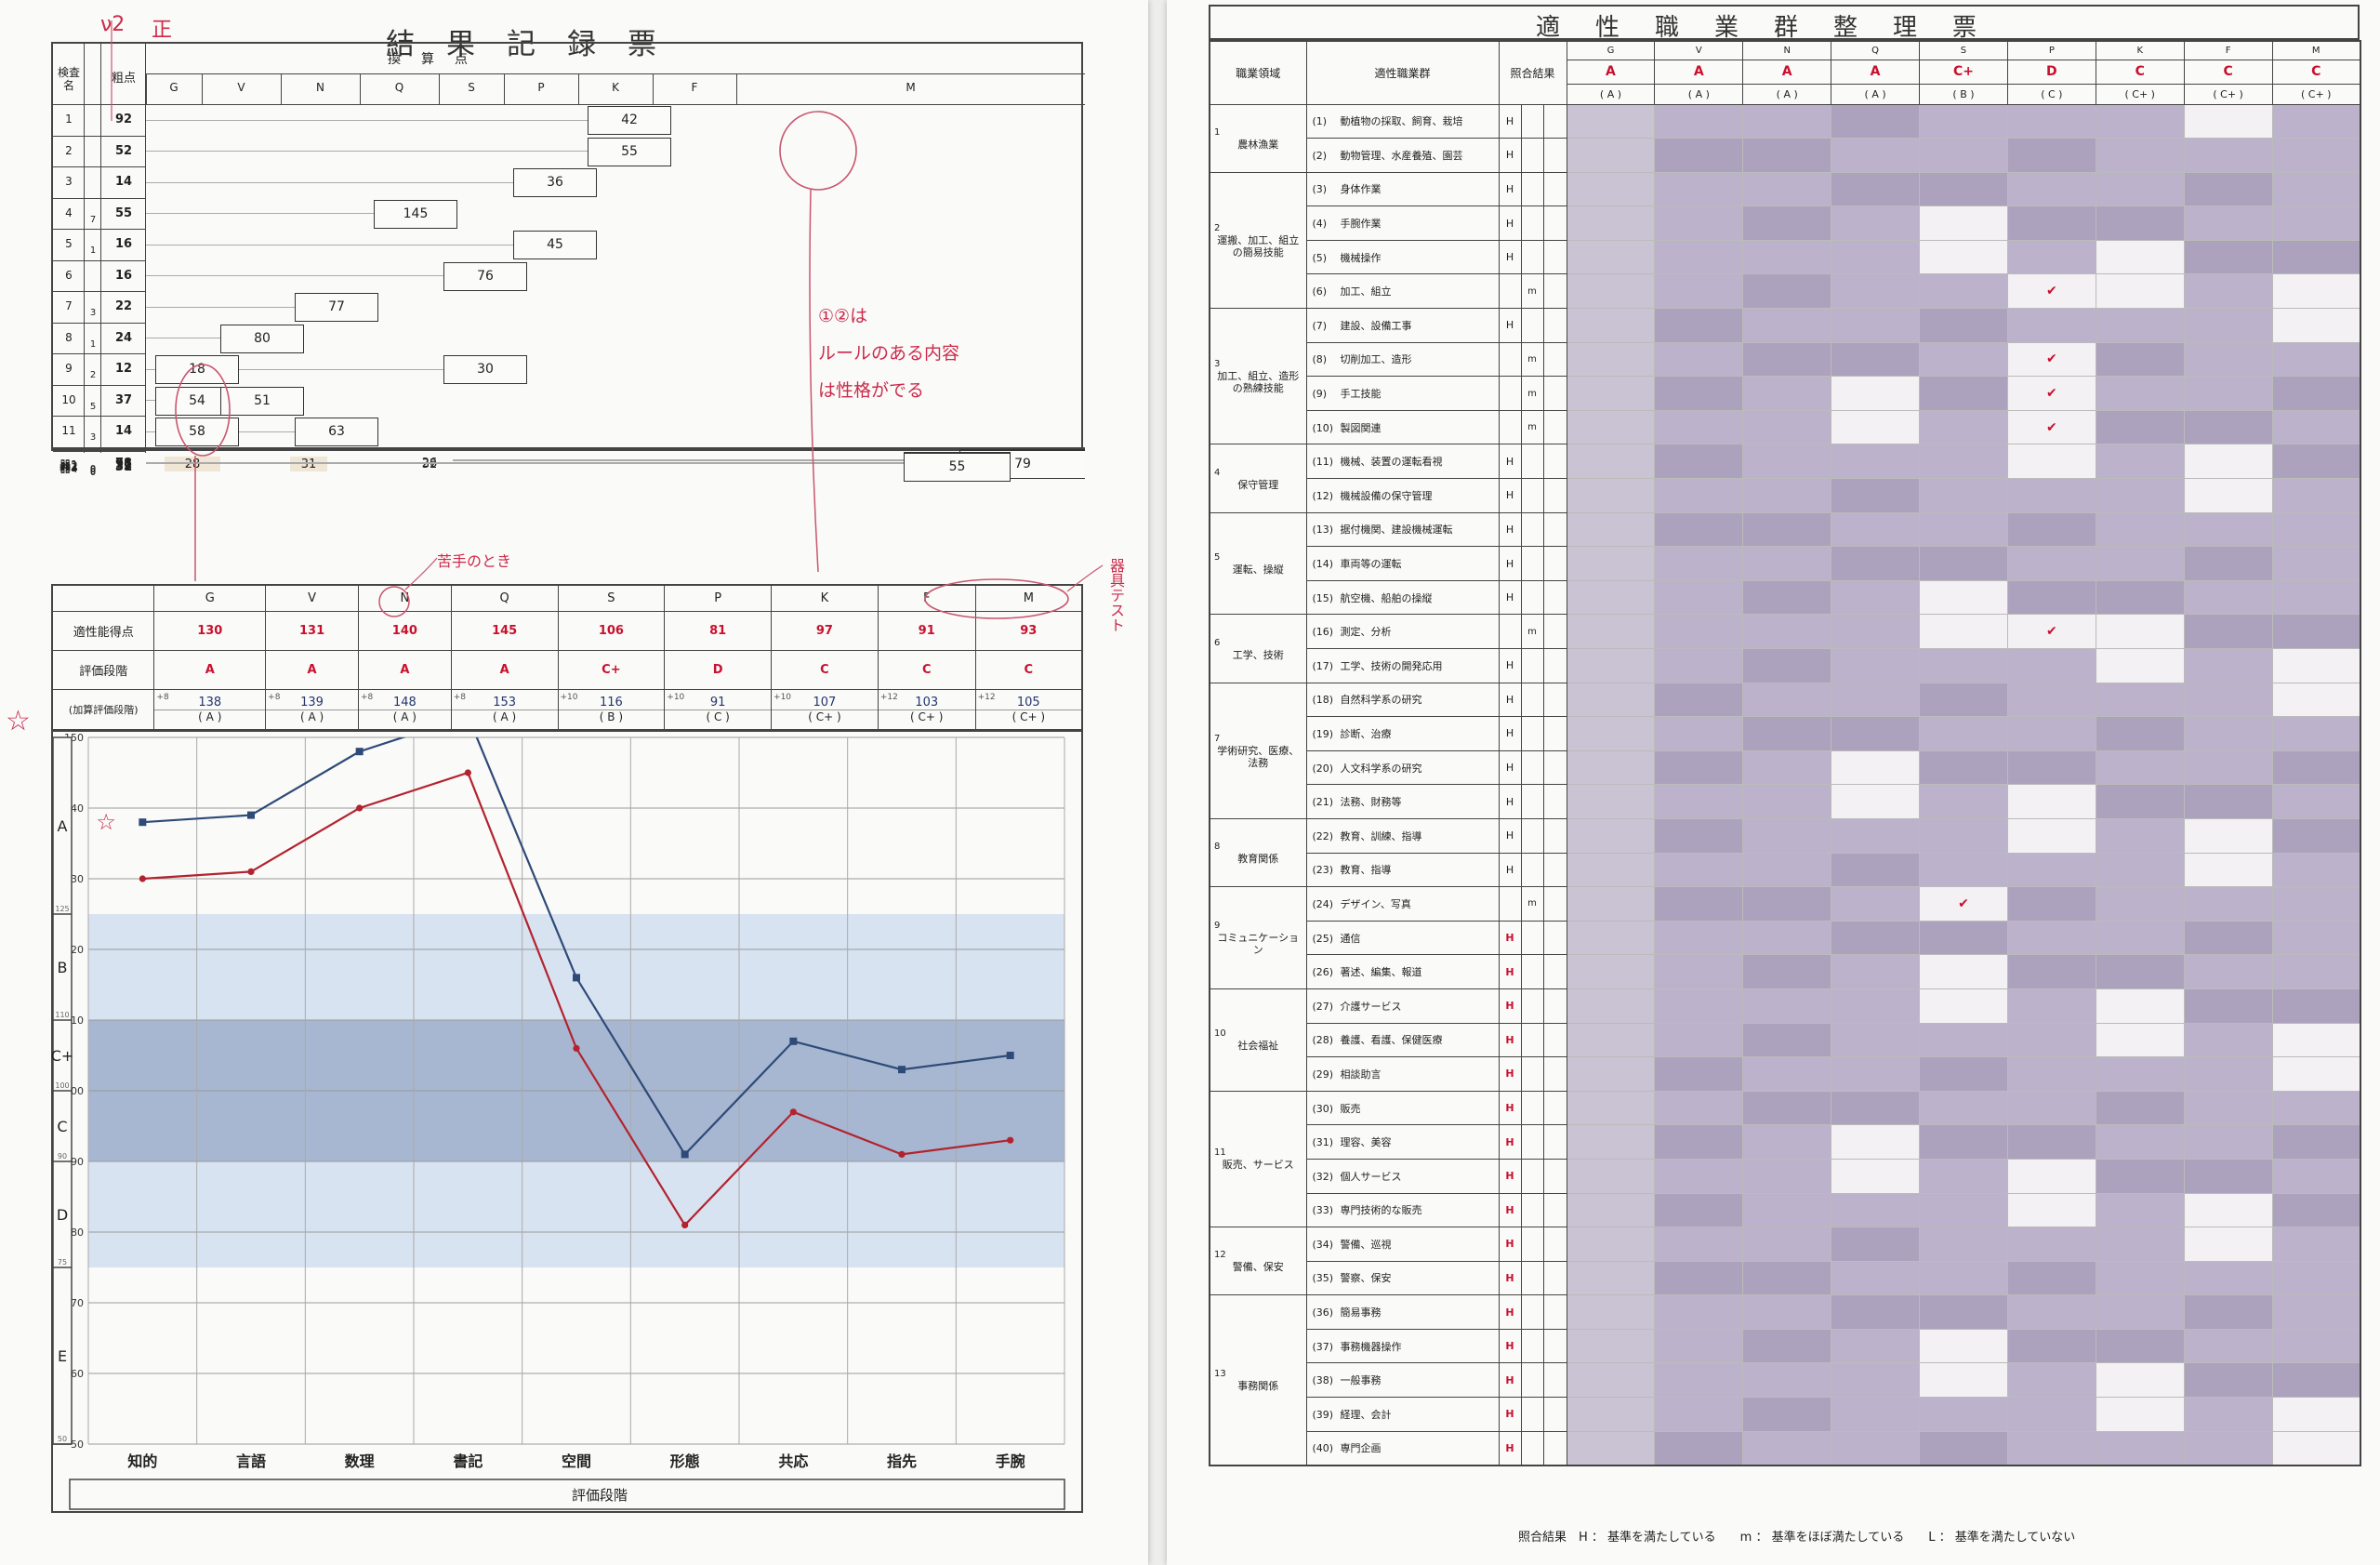  Describe the element at coordinates (1258, 484) in the screenshot. I see `field-name: 保守管理` at that location.